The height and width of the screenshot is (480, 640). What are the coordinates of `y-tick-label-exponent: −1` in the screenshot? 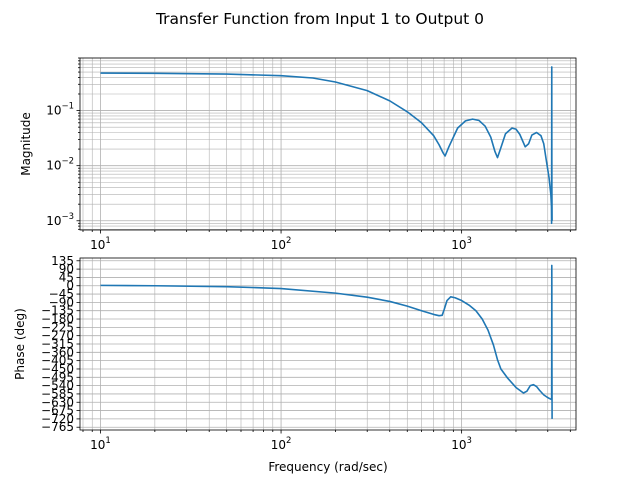 It's located at (67, 107).